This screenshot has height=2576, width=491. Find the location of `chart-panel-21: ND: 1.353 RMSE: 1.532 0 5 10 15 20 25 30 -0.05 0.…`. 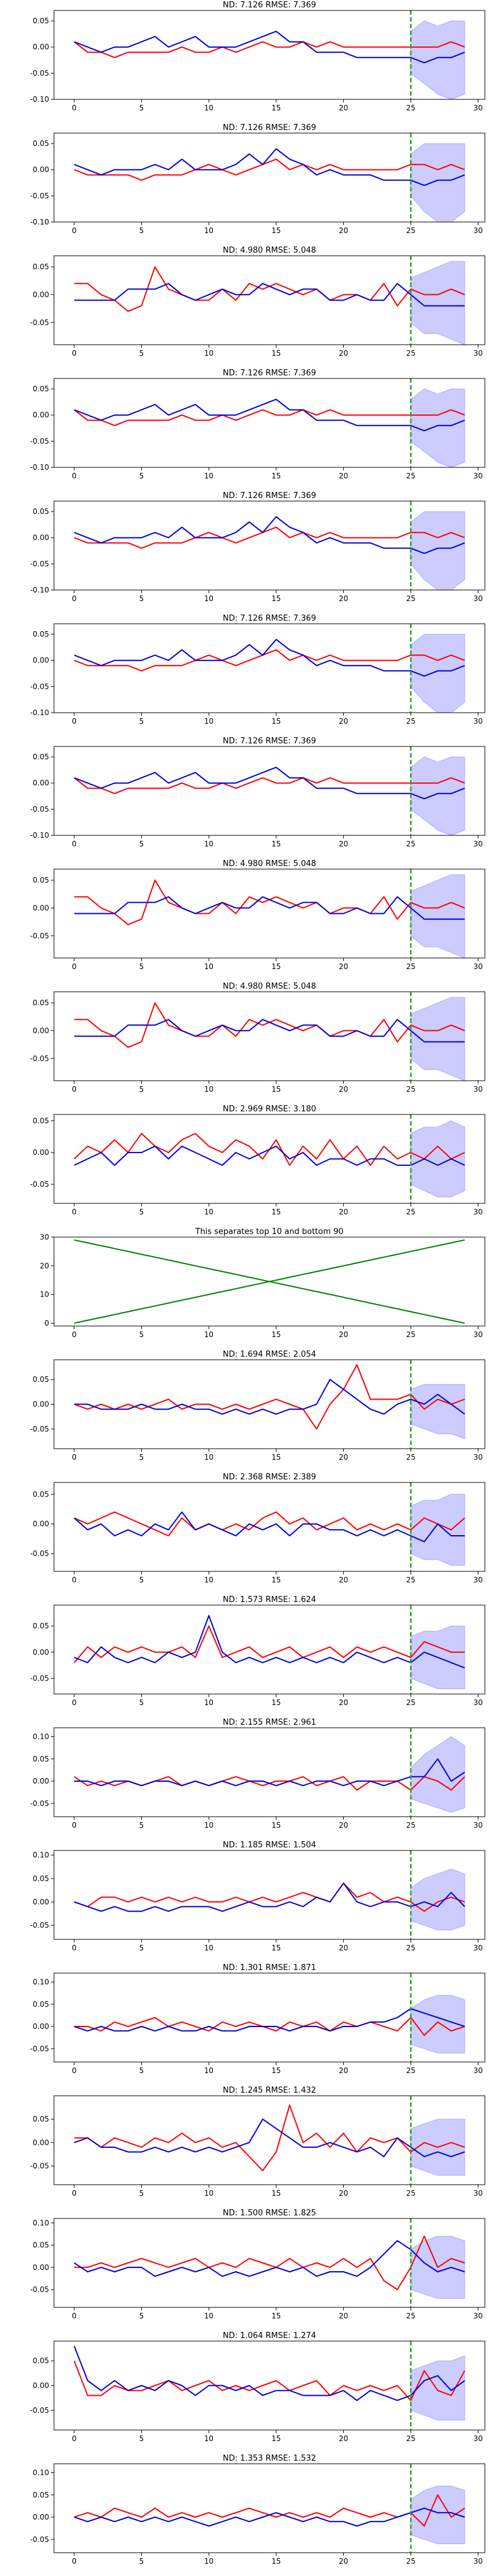

chart-panel-21: ND: 1.353 RMSE: 1.532 0 5 10 15 20 25 30 -0.05 0.… is located at coordinates (245, 2514).